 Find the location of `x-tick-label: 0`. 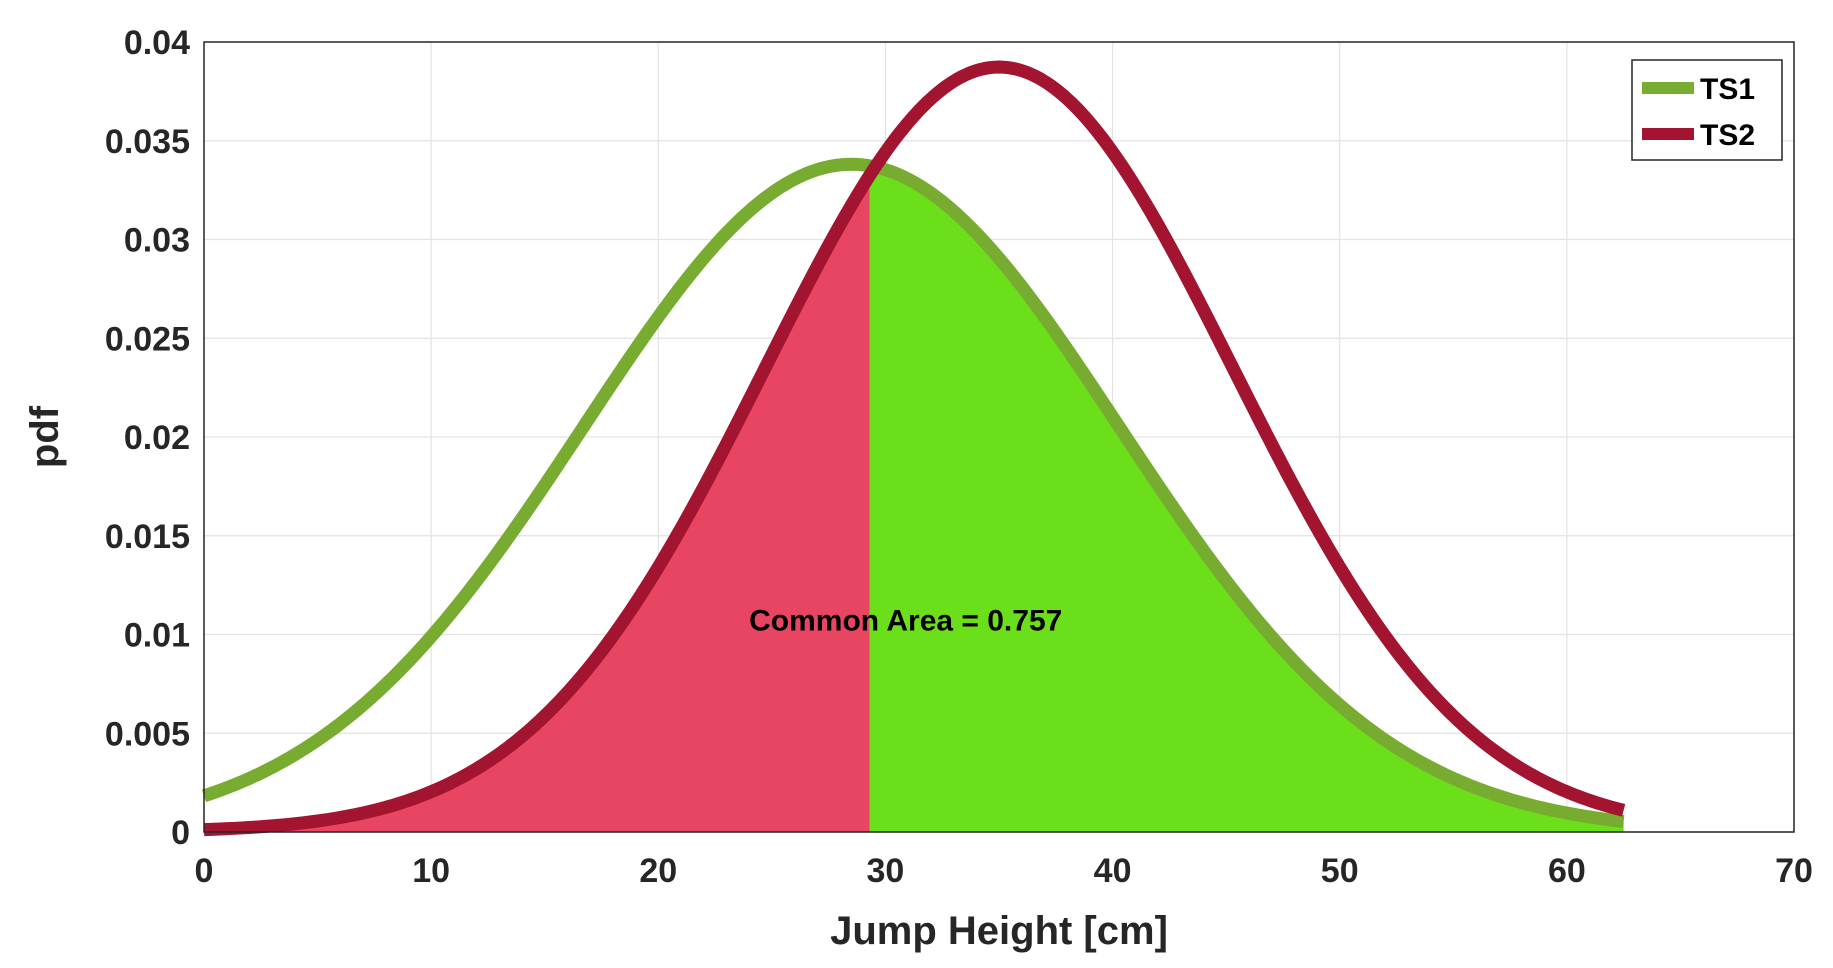

x-tick-label: 0 is located at coordinates (204, 871).